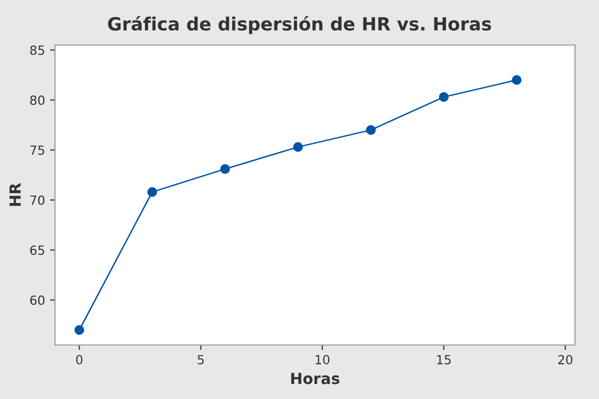  Describe the element at coordinates (37, 200) in the screenshot. I see `y-tick-label: 70` at that location.